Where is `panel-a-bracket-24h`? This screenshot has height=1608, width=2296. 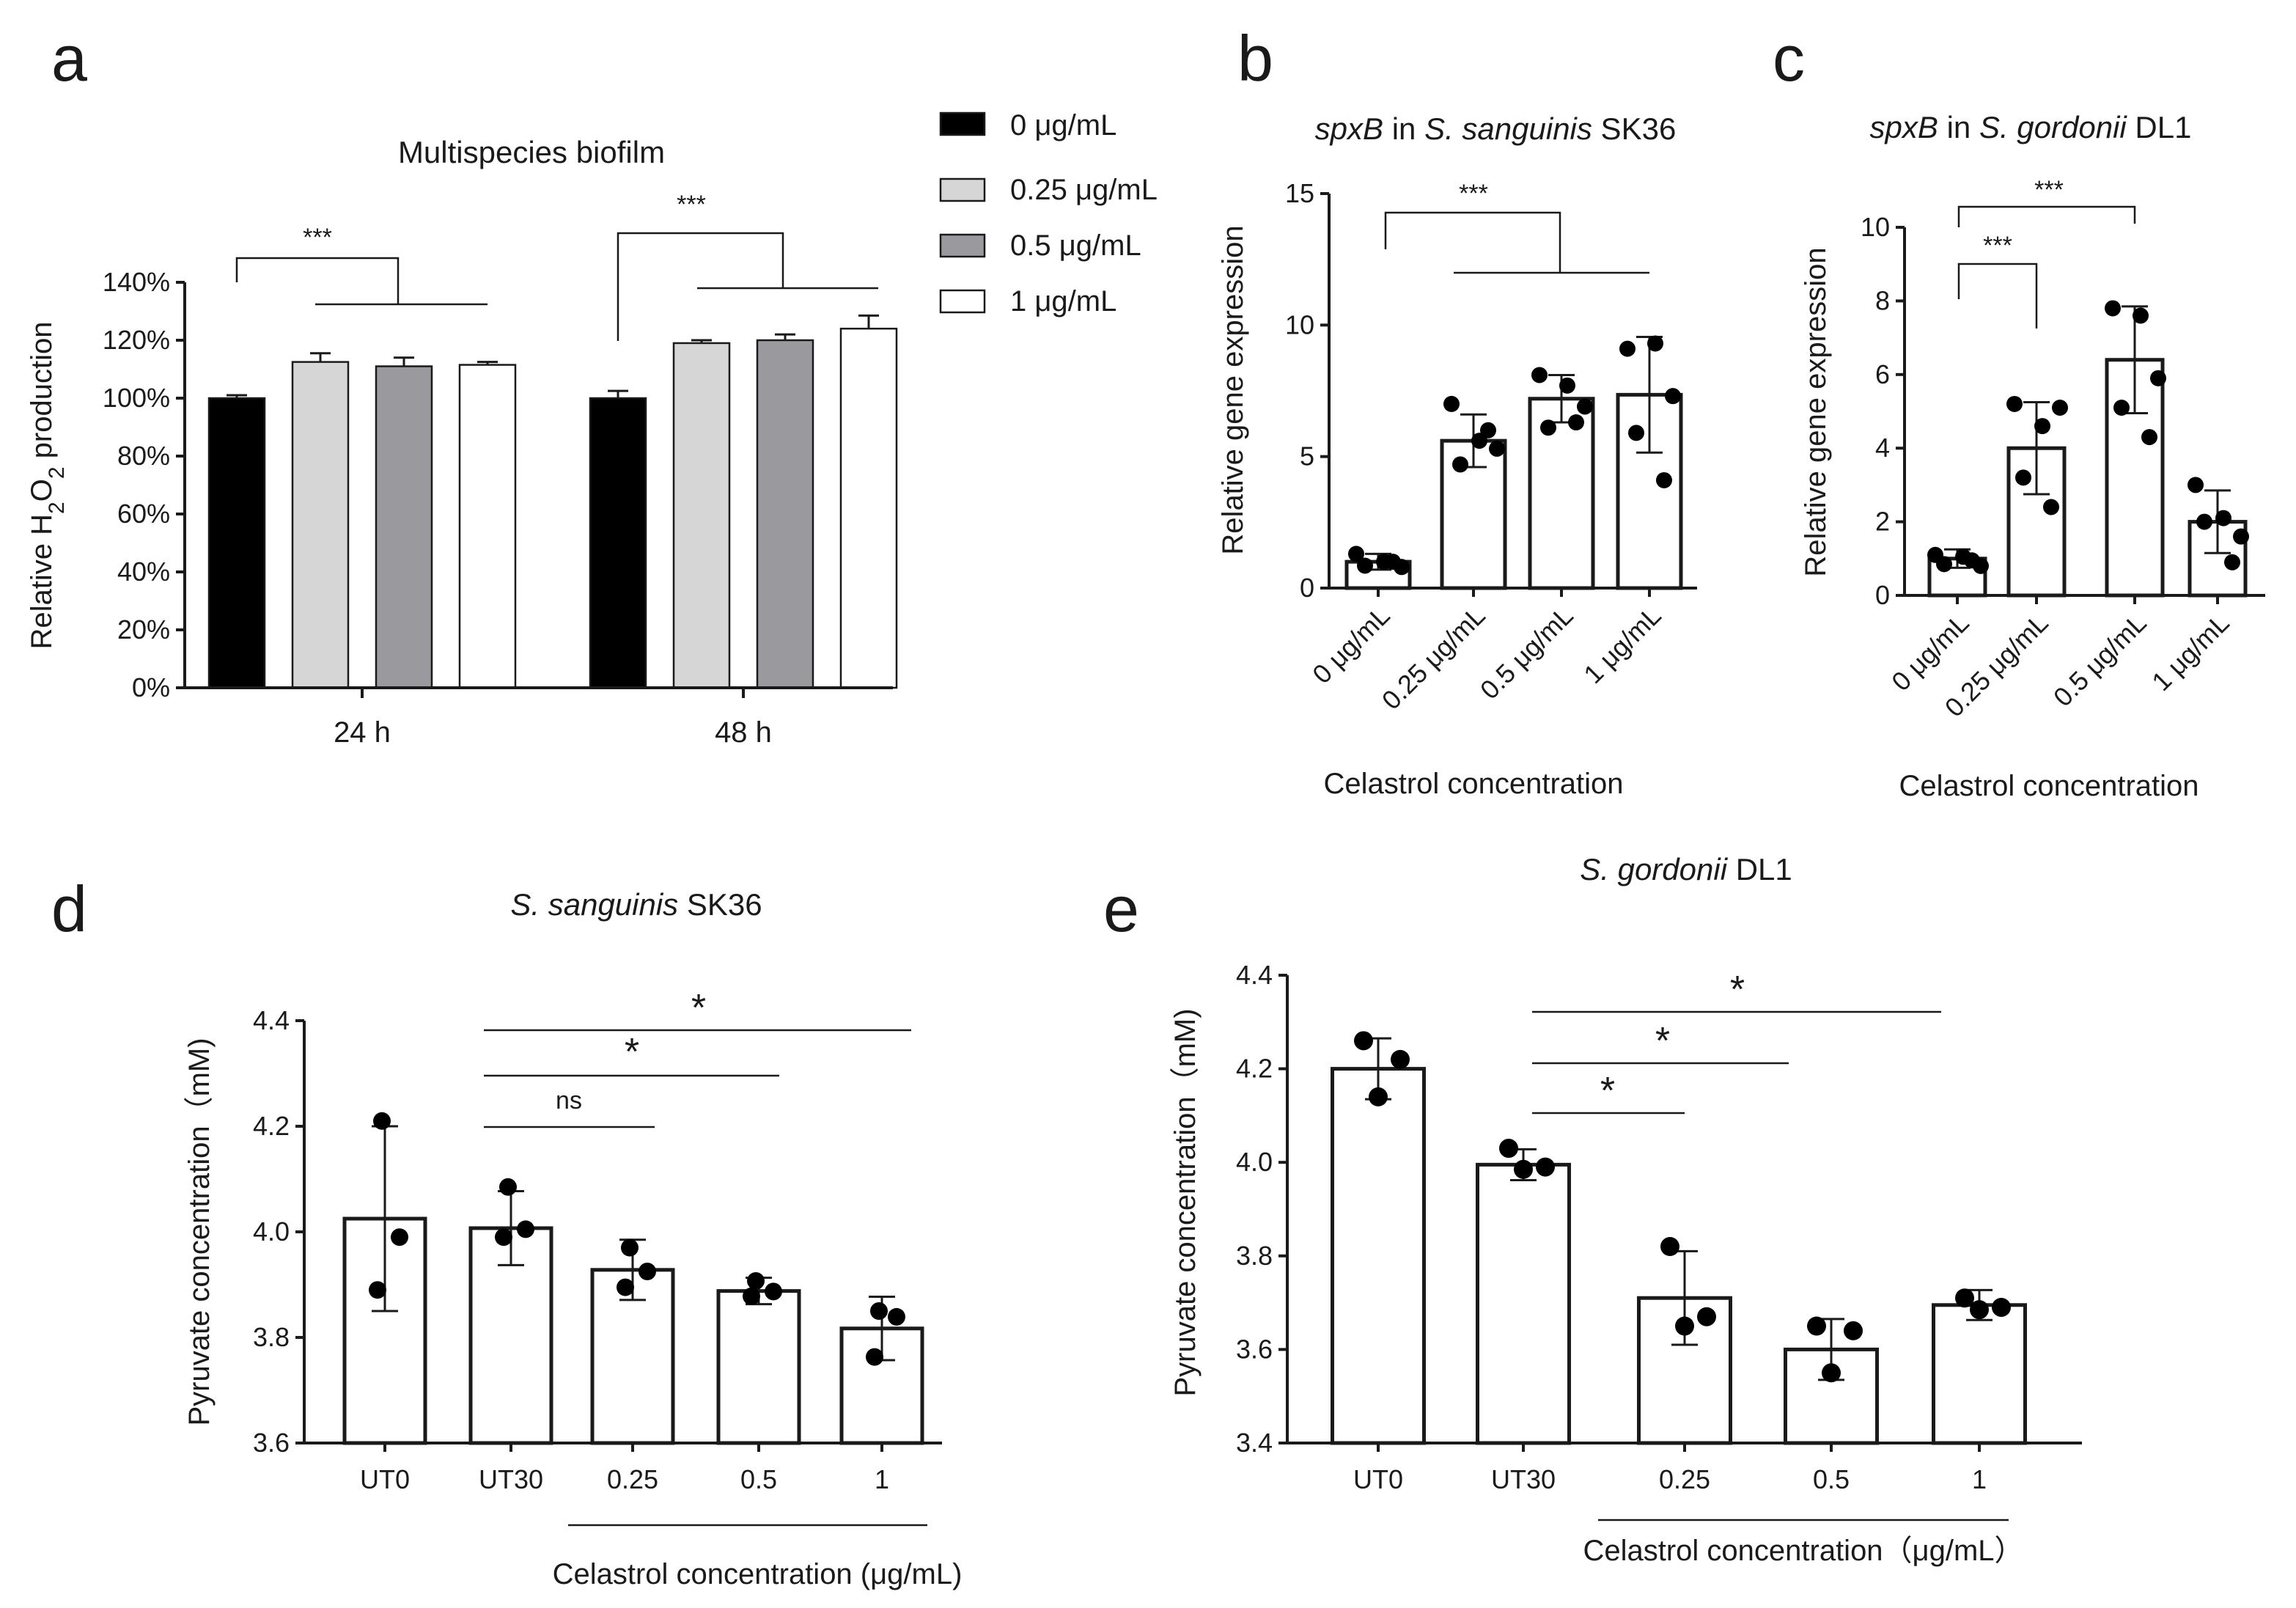
panel-a-bracket-24h is located at coordinates (361, 281).